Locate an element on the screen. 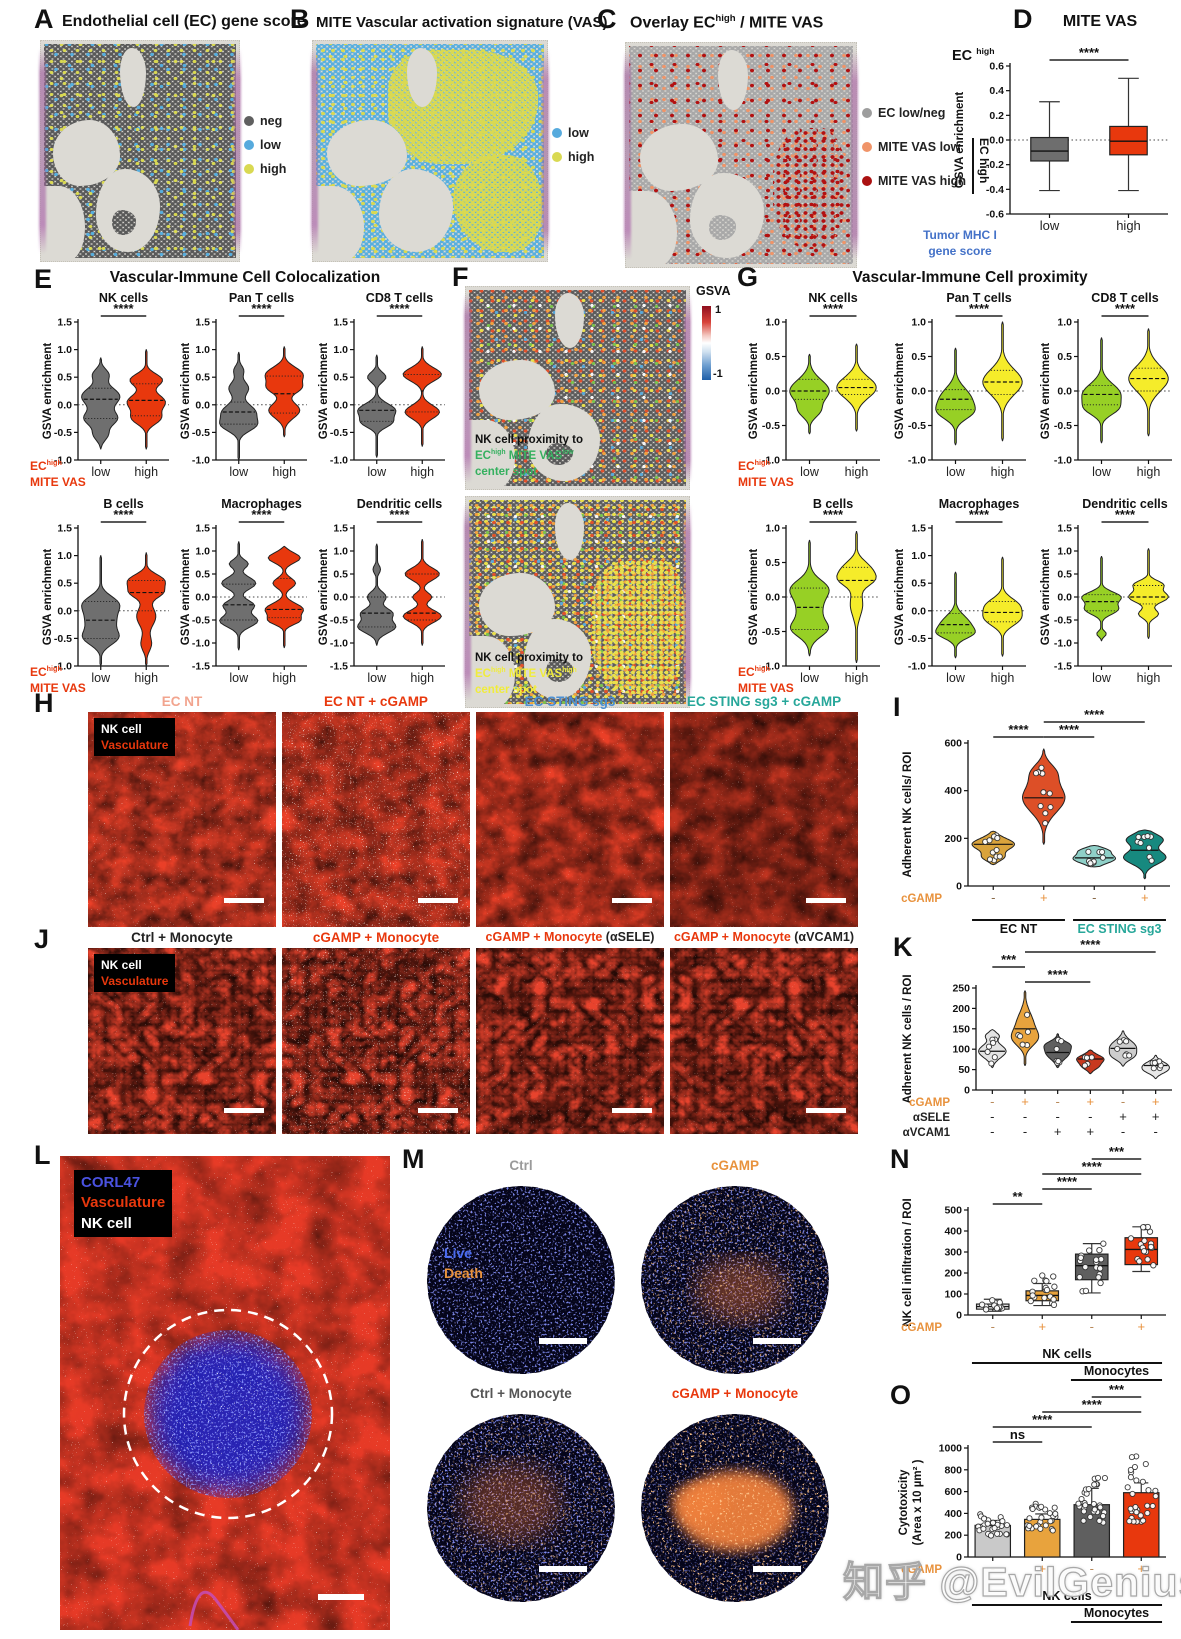  j-title-ctrl-monocyte: Ctrl + Monocyte is located at coordinates (182, 937).